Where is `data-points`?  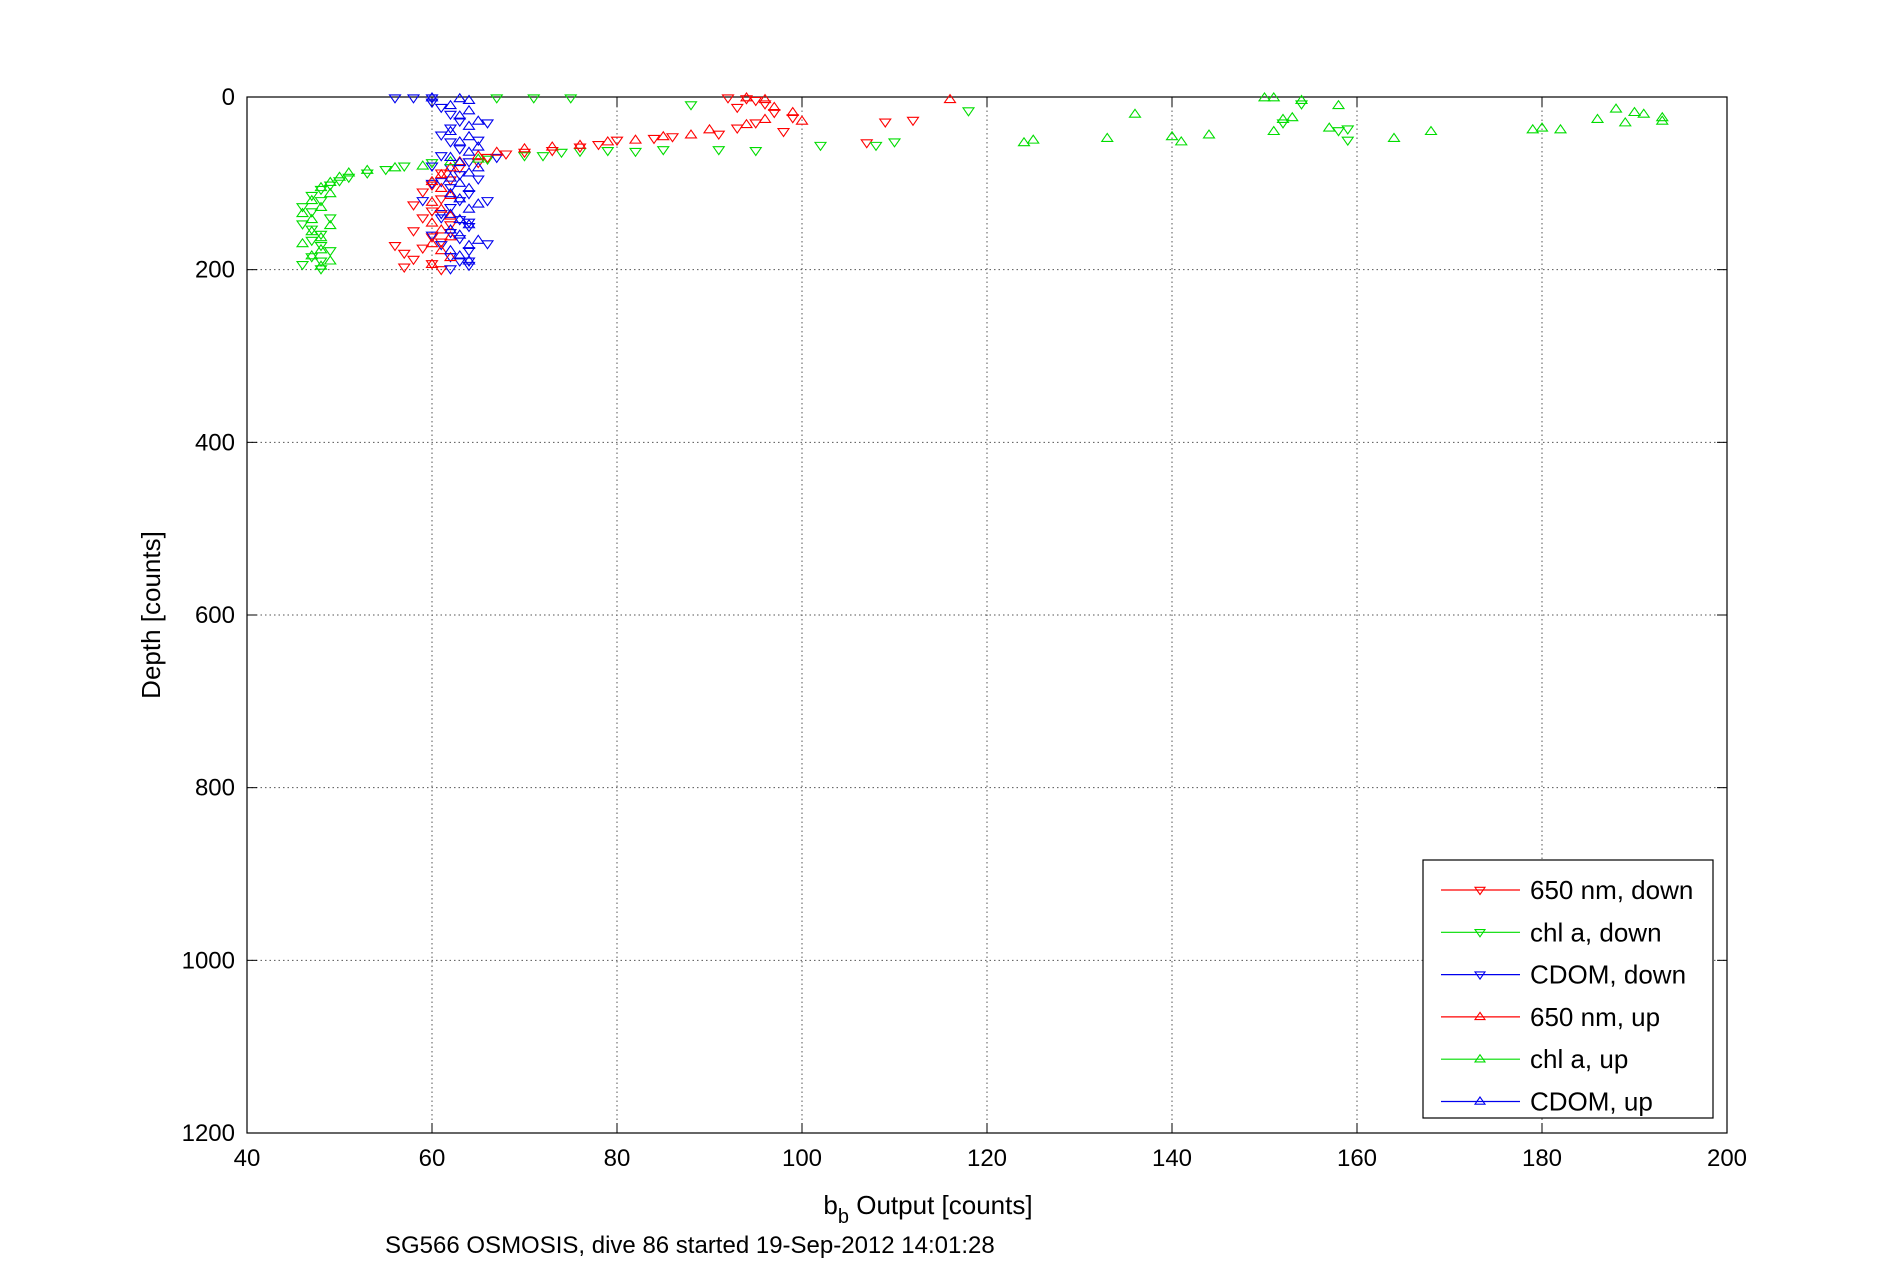 data-points is located at coordinates (982, 183).